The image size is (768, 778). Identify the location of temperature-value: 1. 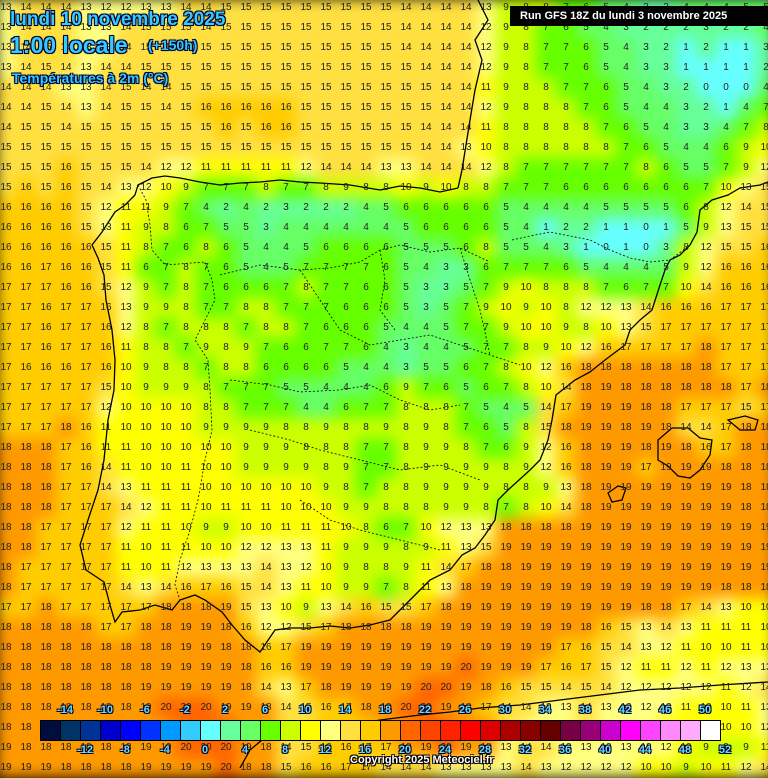
(726, 107).